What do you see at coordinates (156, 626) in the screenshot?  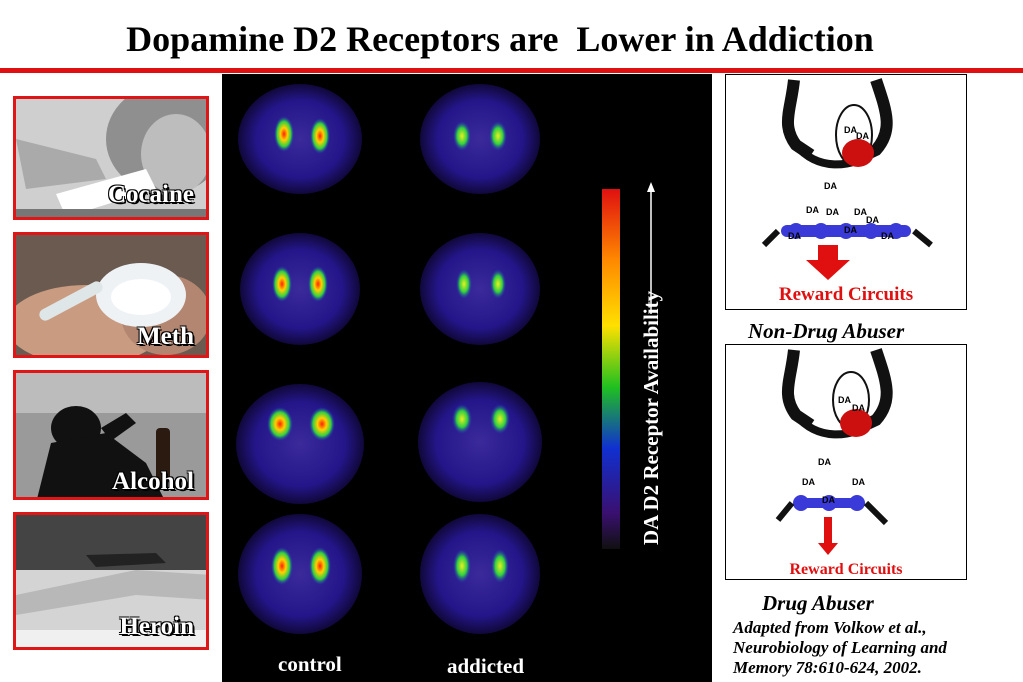 I see `photo-label-heroin: Heroin` at bounding box center [156, 626].